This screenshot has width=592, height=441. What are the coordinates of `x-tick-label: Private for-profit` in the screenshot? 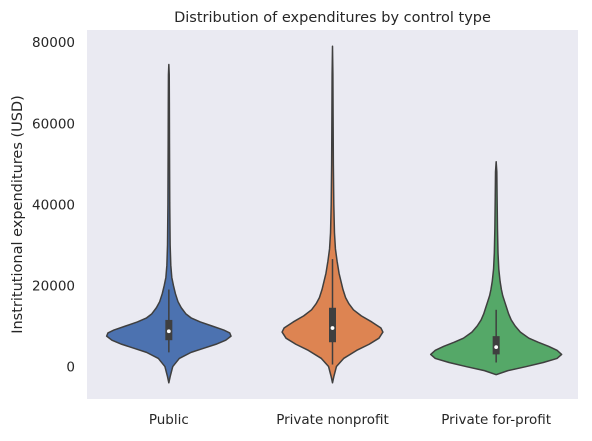 It's located at (496, 420).